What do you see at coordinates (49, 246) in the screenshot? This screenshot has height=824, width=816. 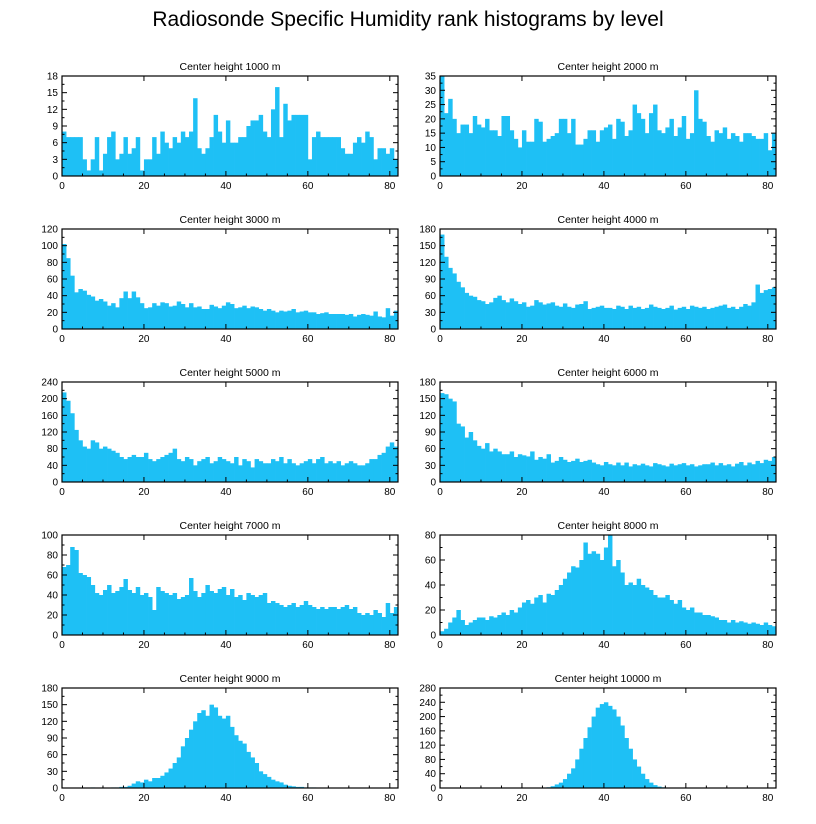 I see `y-tick-label: 100` at bounding box center [49, 246].